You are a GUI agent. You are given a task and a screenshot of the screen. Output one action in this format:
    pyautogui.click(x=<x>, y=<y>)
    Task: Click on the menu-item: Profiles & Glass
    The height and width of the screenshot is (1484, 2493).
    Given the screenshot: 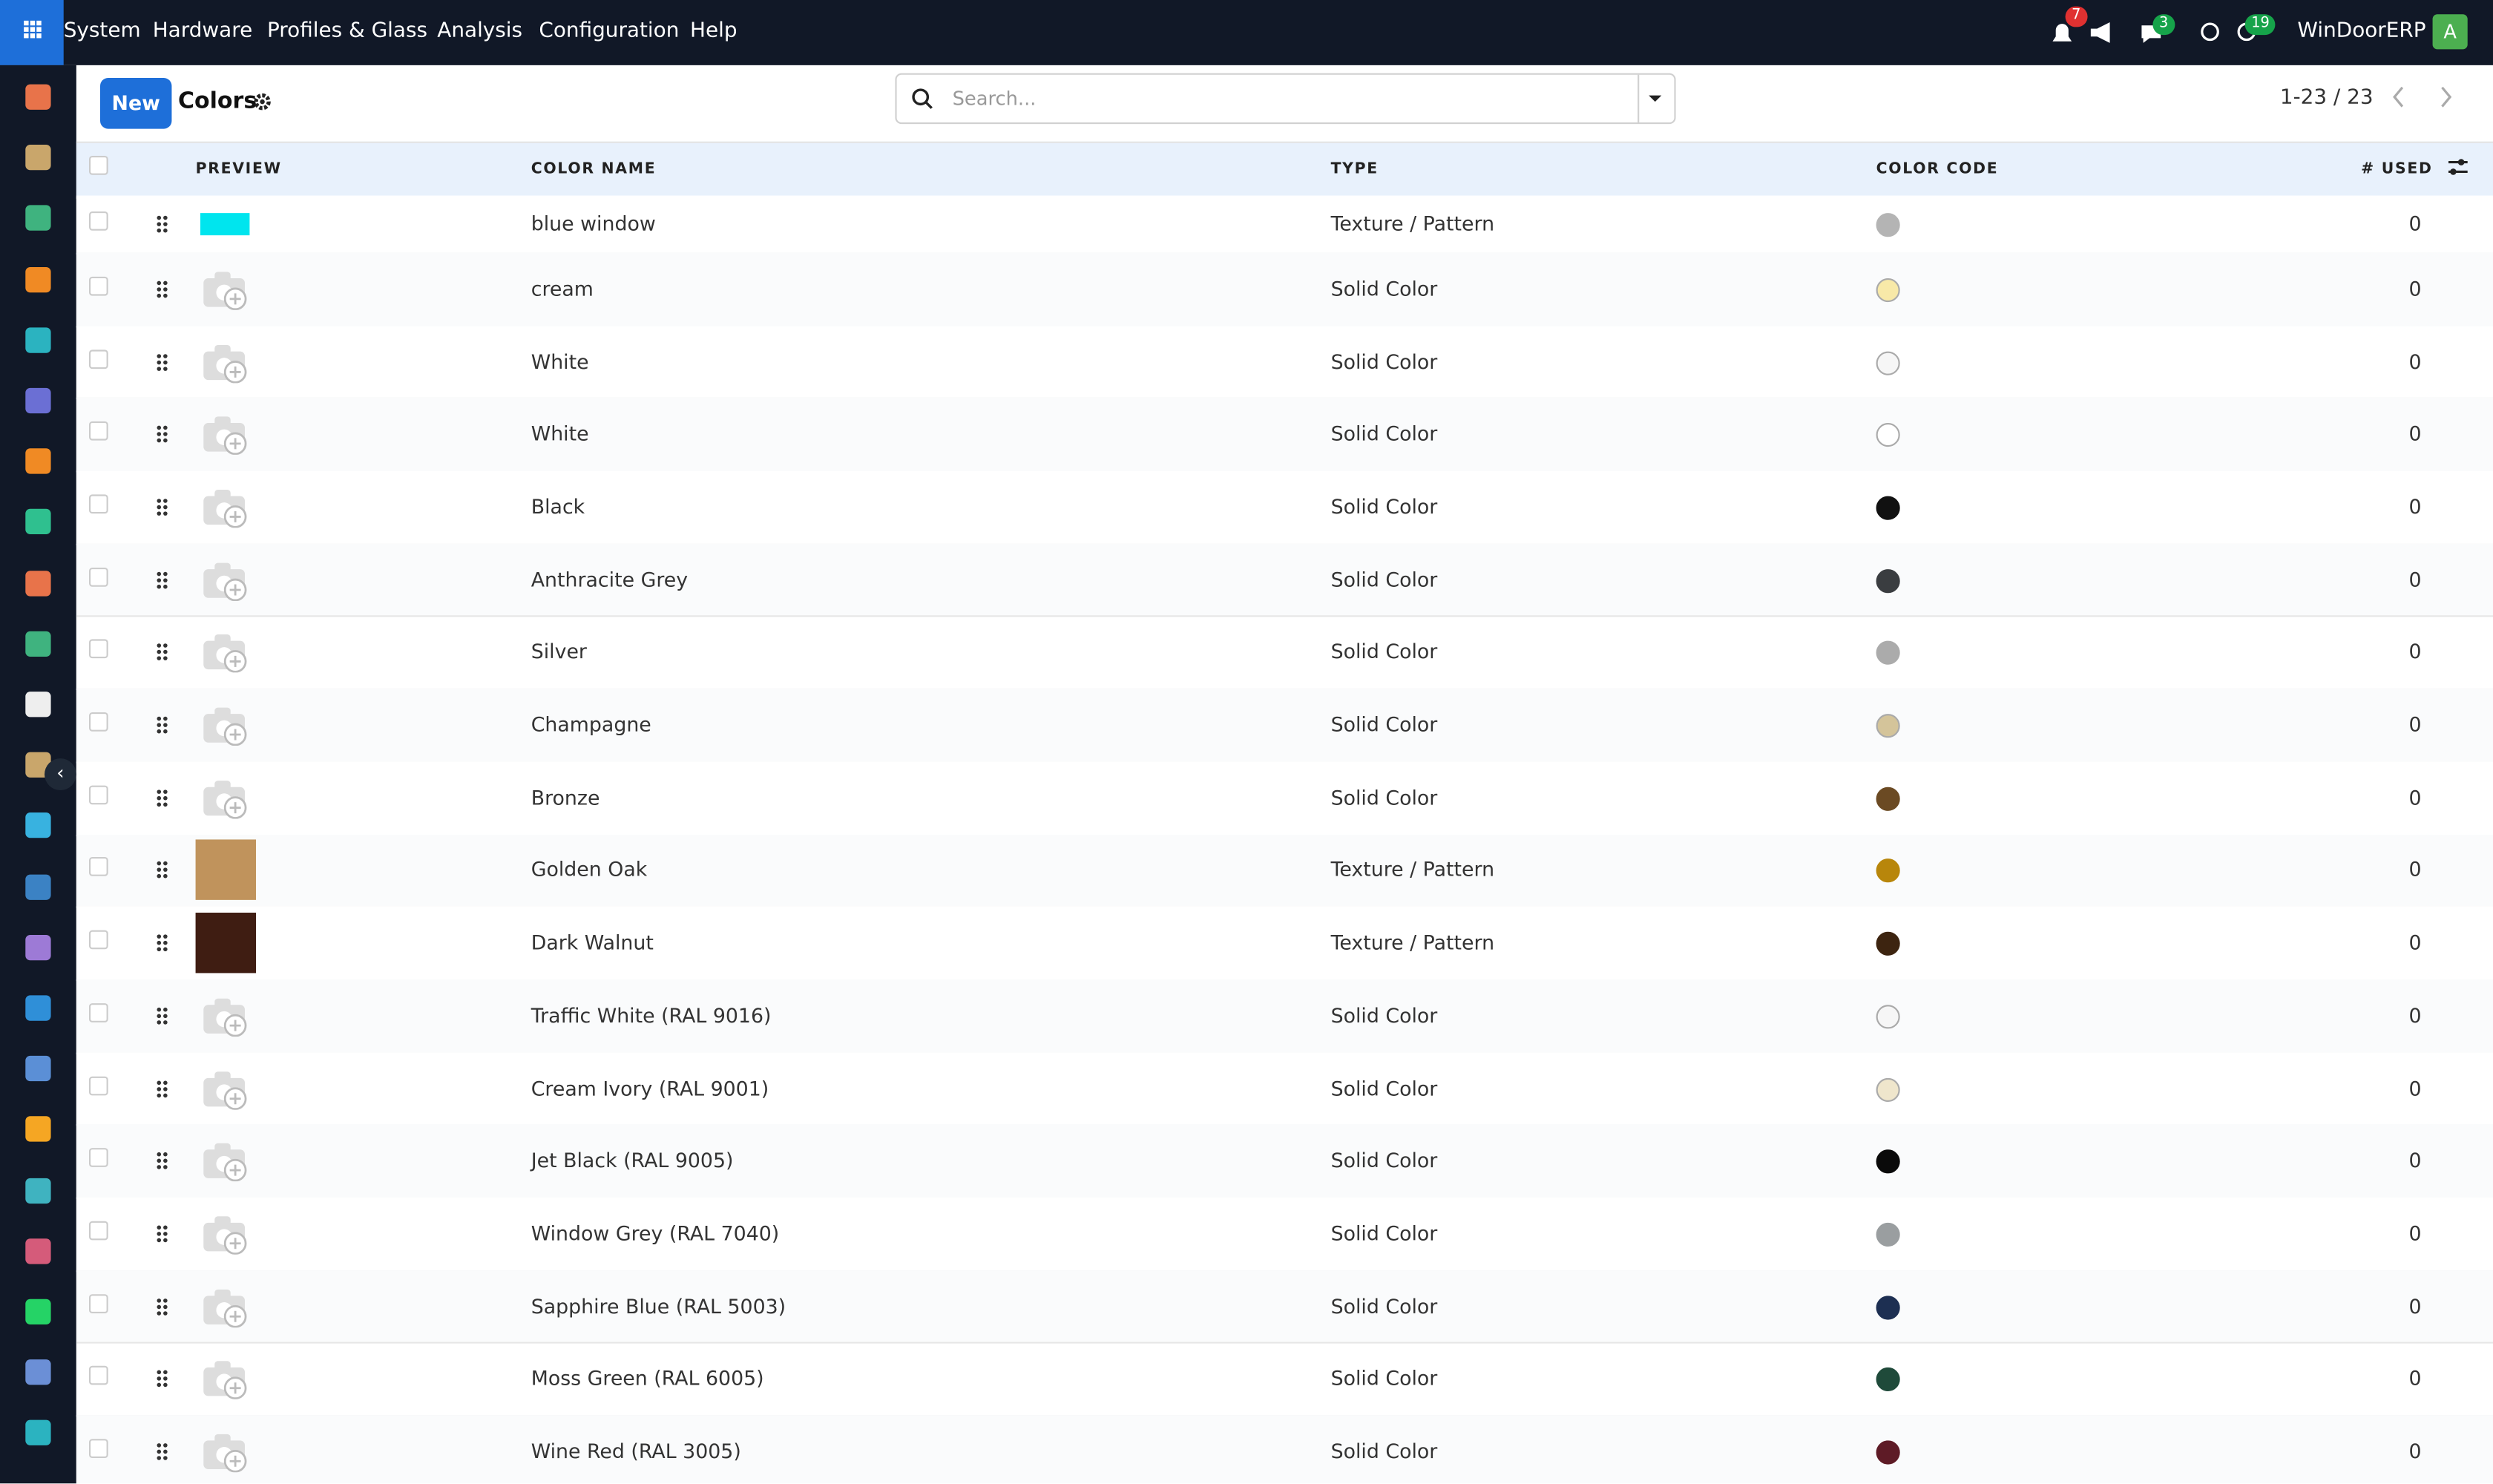 What is the action you would take?
    pyautogui.click(x=347, y=31)
    